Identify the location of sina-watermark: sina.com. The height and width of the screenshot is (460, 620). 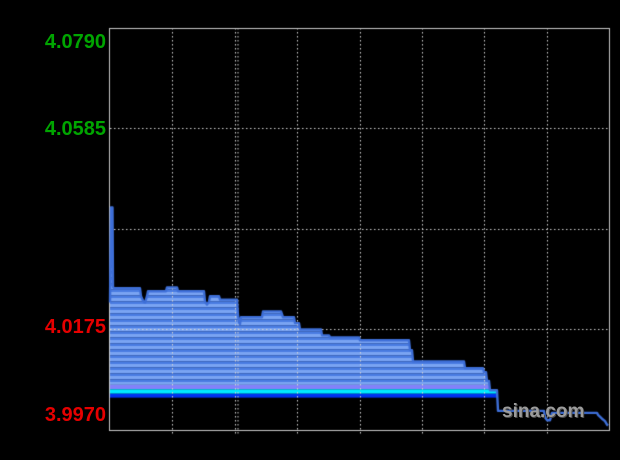
(543, 411).